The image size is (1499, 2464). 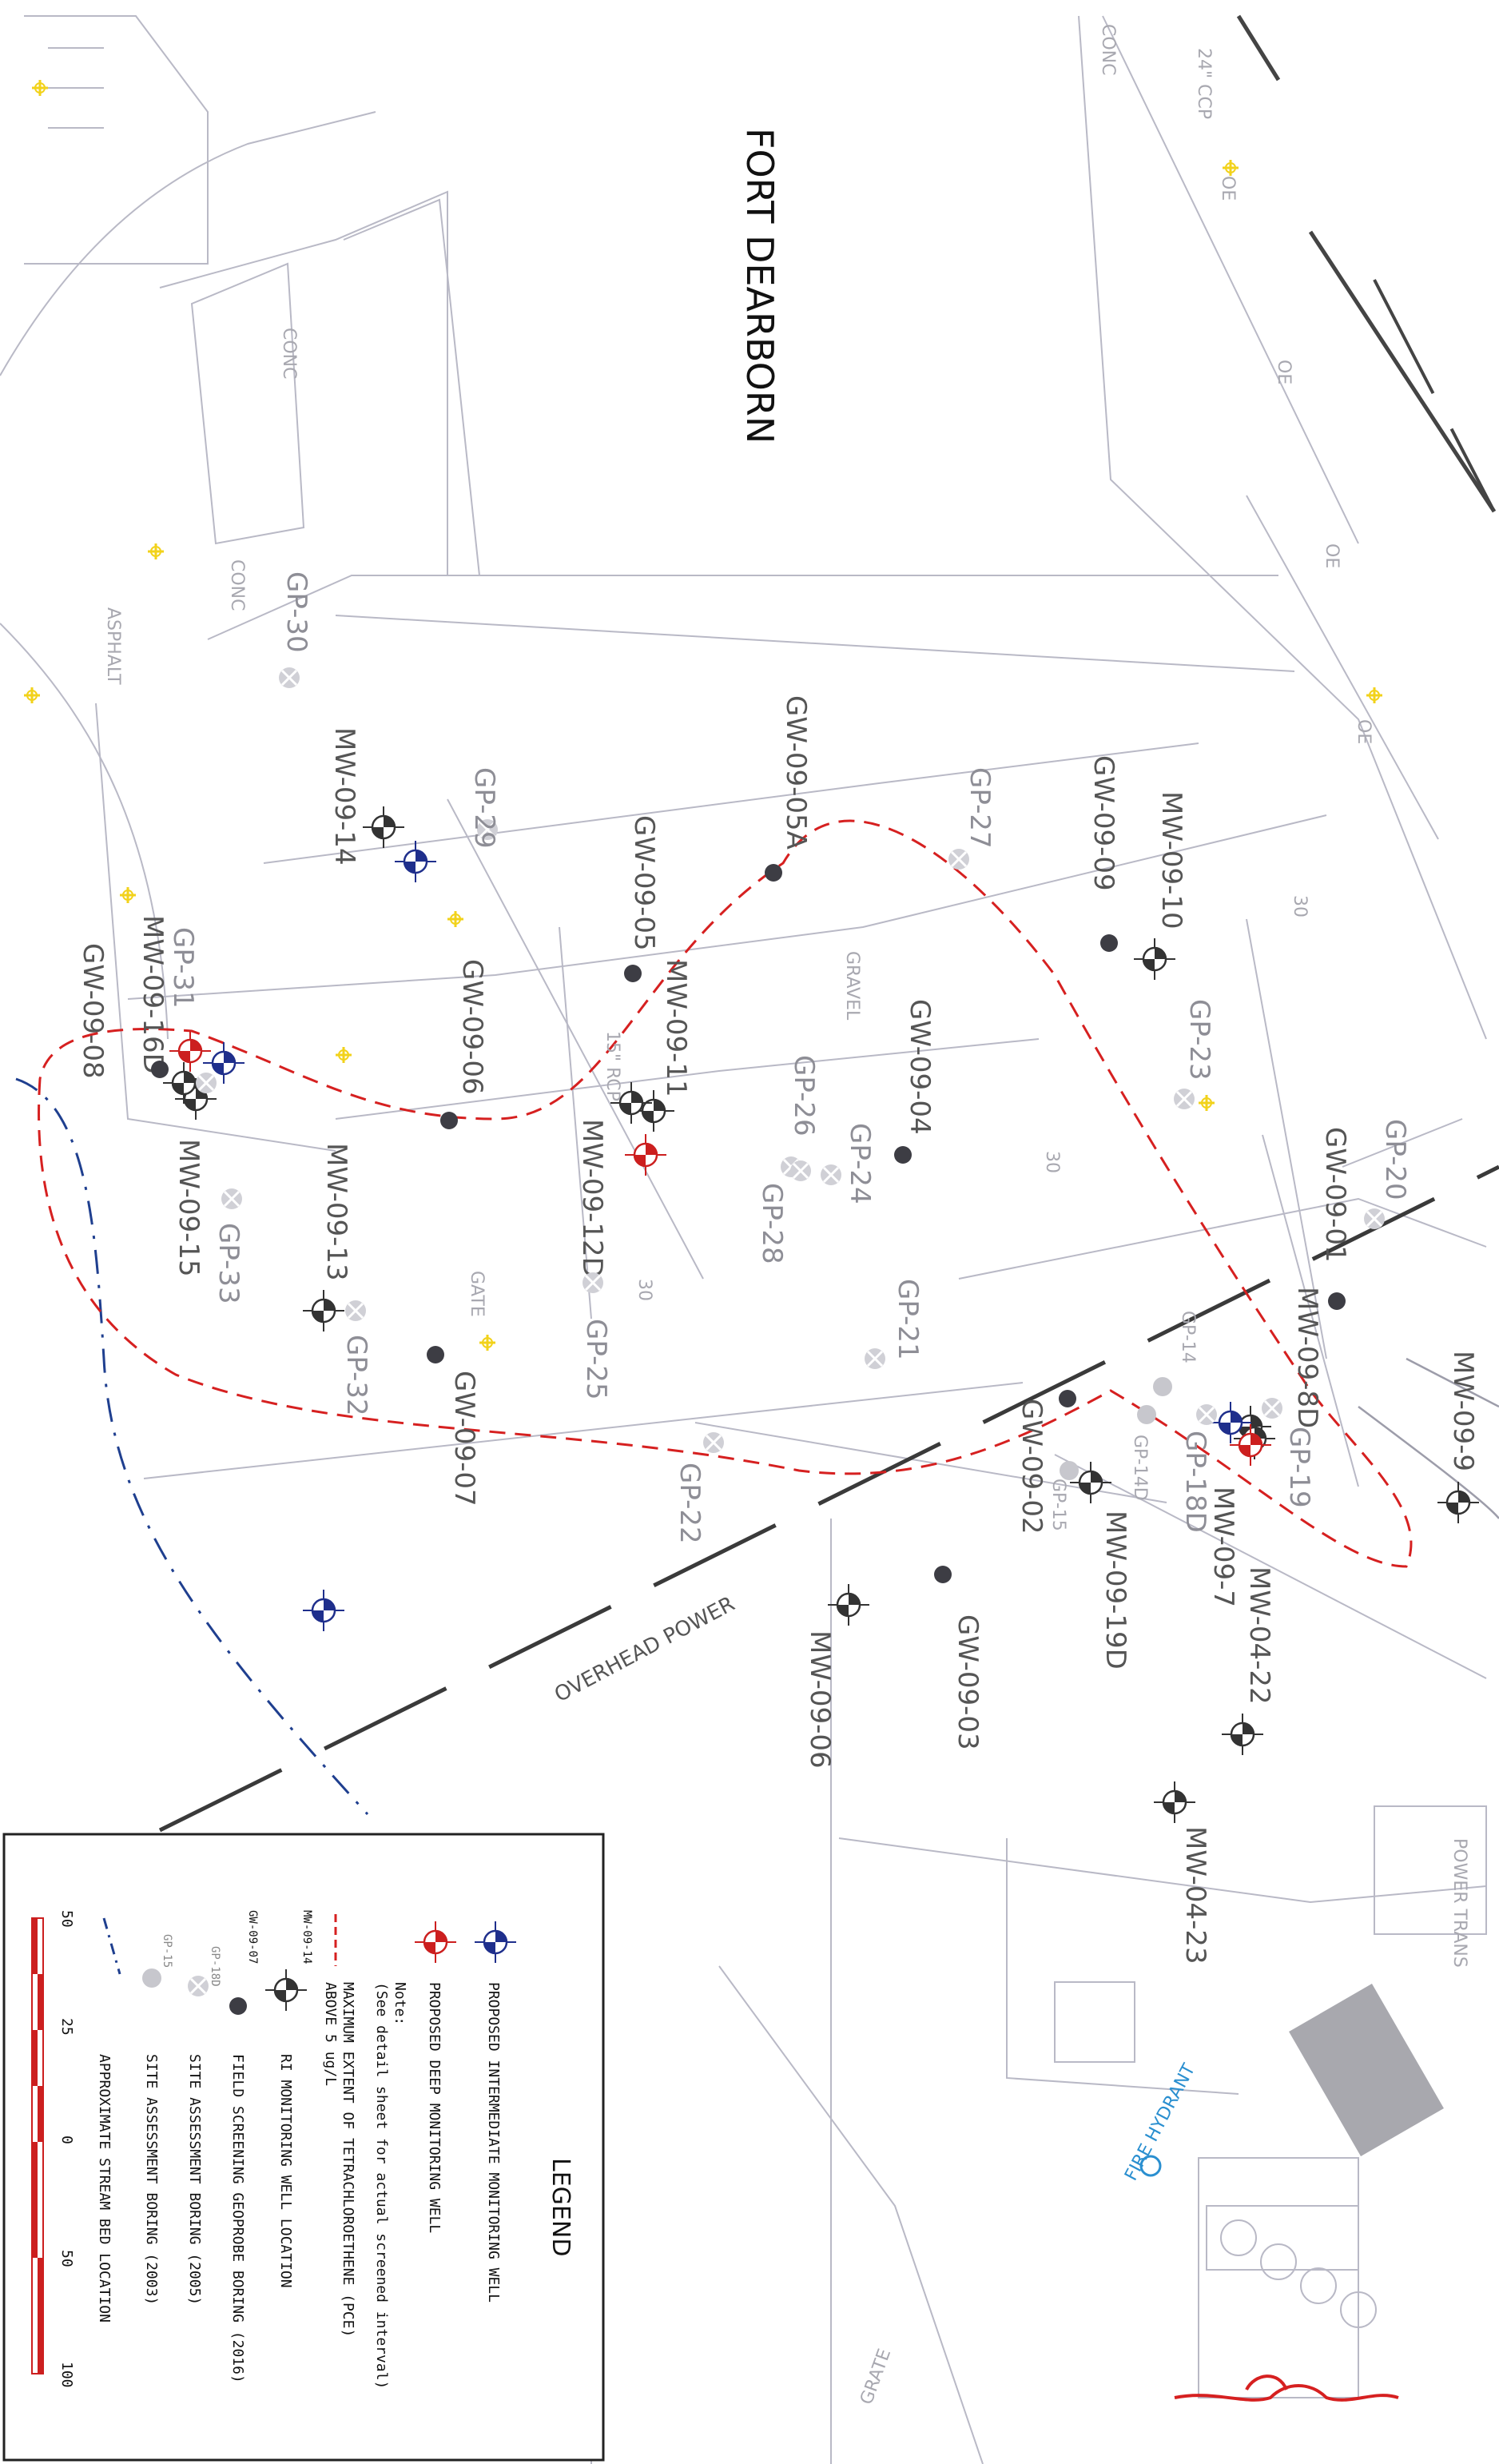 What do you see at coordinates (1286, 2388) in the screenshot?
I see `signature-mark` at bounding box center [1286, 2388].